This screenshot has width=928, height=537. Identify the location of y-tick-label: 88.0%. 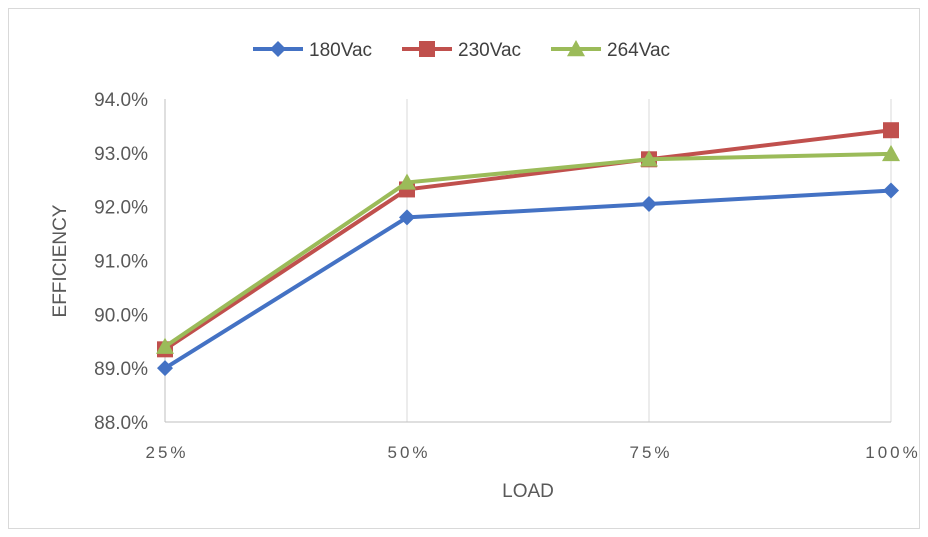
(121, 423).